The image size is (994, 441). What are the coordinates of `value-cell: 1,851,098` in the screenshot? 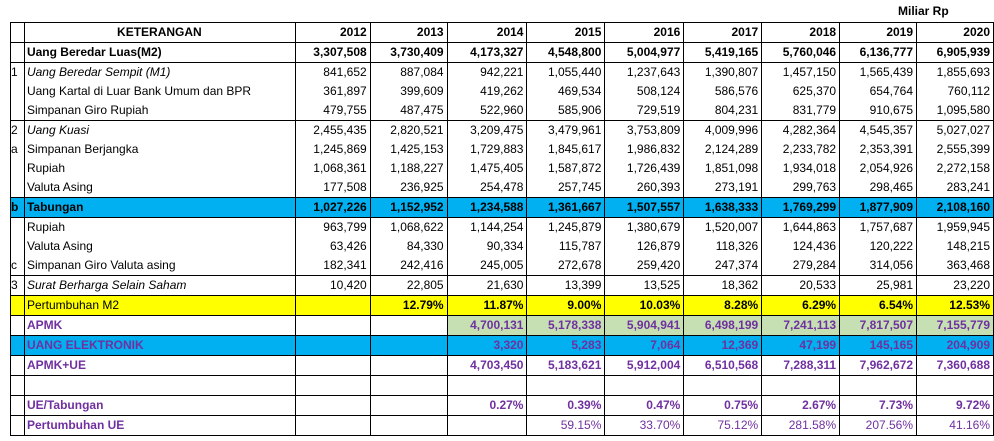 It's located at (723, 168).